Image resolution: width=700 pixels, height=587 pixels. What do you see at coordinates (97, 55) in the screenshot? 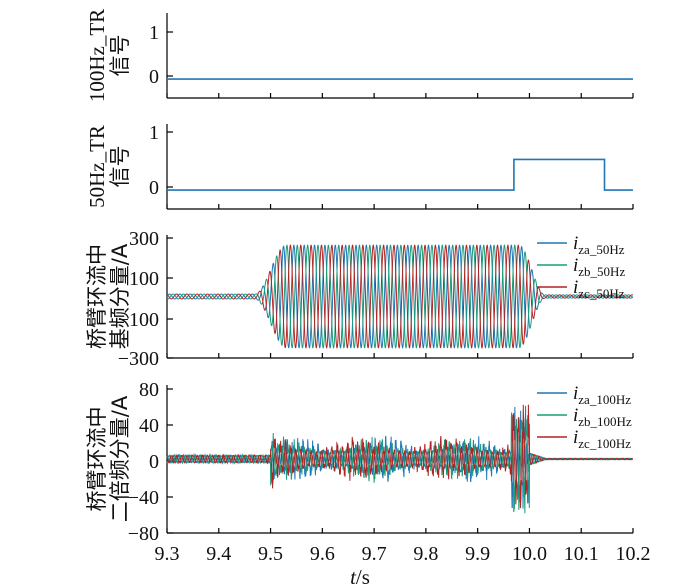
I see `y-axis-label-line1: 100Hz_TR` at bounding box center [97, 55].